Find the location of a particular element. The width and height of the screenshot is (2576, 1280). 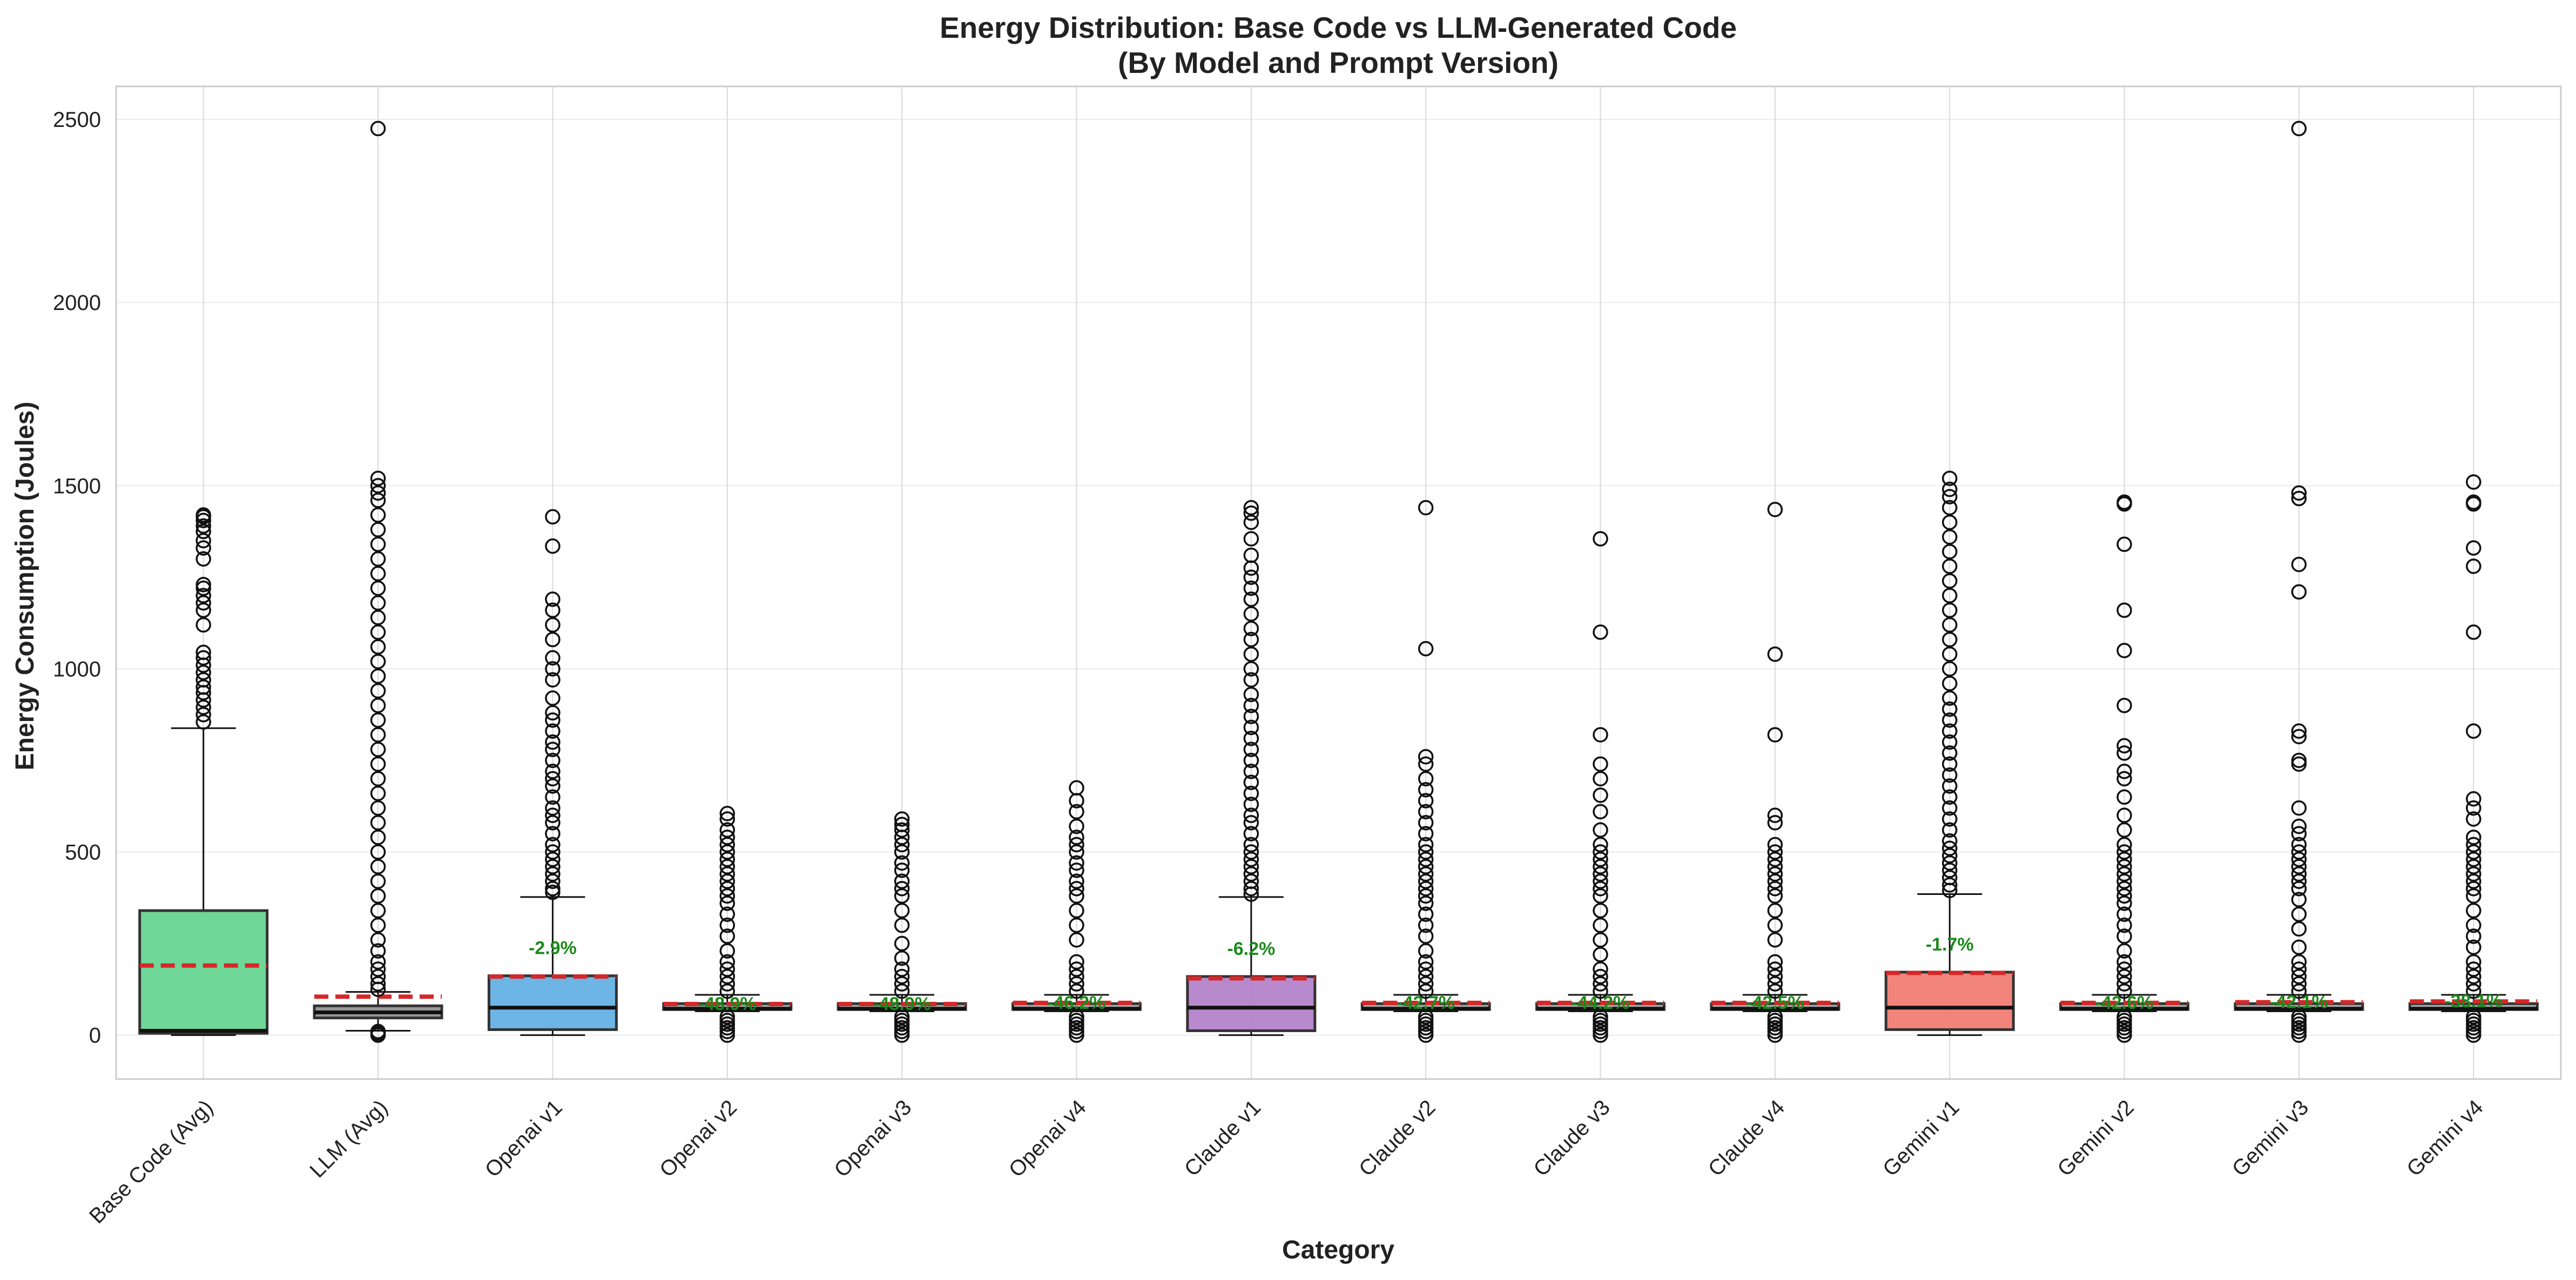

pct-change-label: -42.5% is located at coordinates (1775, 1003).